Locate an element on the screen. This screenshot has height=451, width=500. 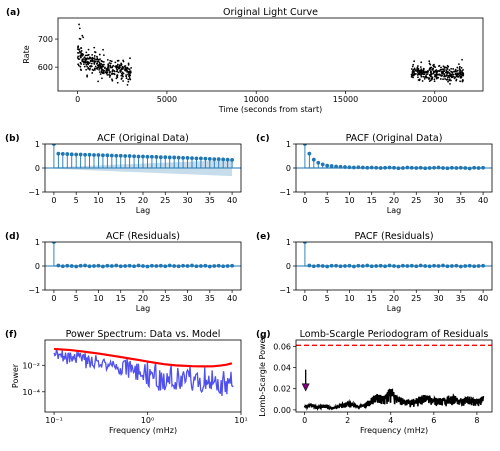
periodogram-line is located at coordinates (394, 400).